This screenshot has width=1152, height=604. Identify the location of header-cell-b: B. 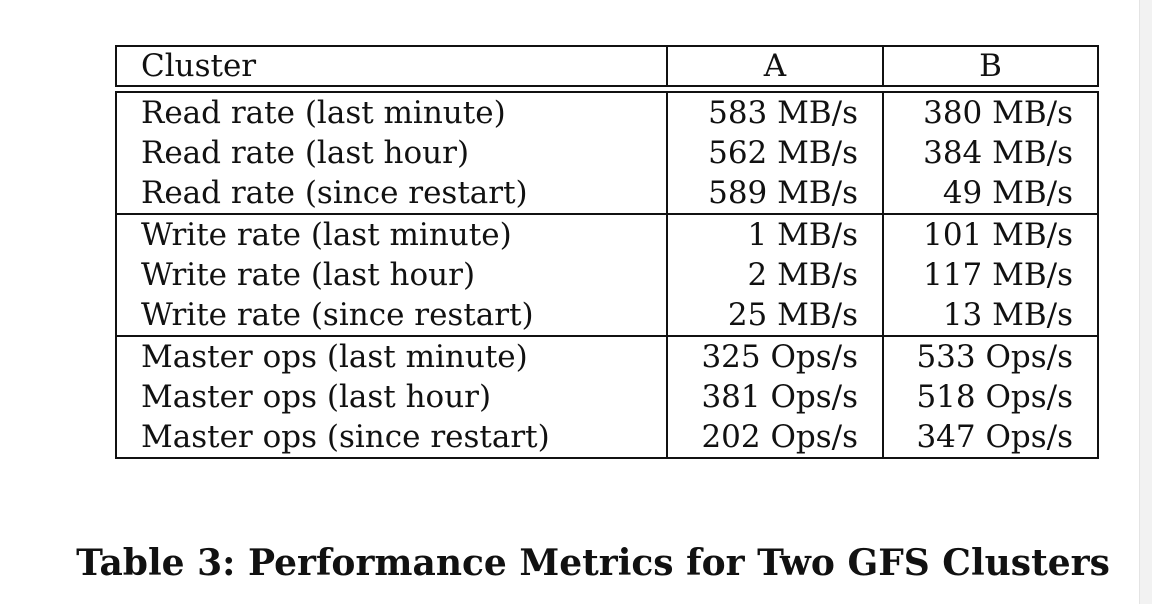
(991, 66).